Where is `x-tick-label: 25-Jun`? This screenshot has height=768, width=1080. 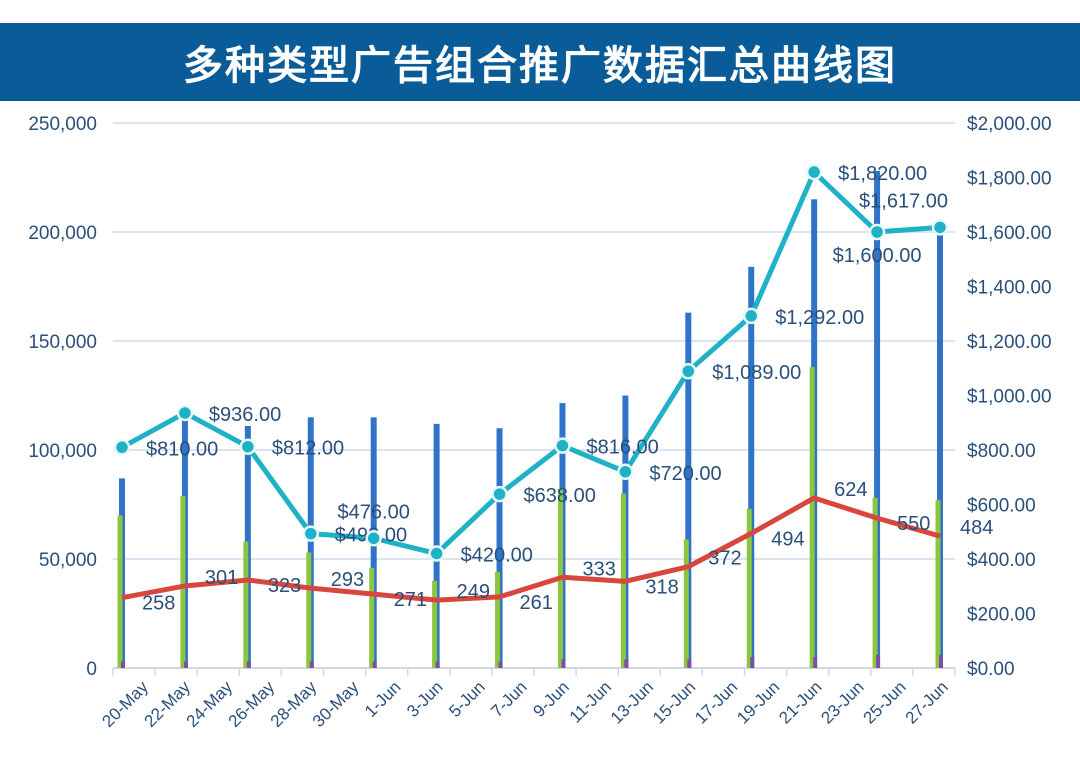 x-tick-label: 25-Jun is located at coordinates (885, 702).